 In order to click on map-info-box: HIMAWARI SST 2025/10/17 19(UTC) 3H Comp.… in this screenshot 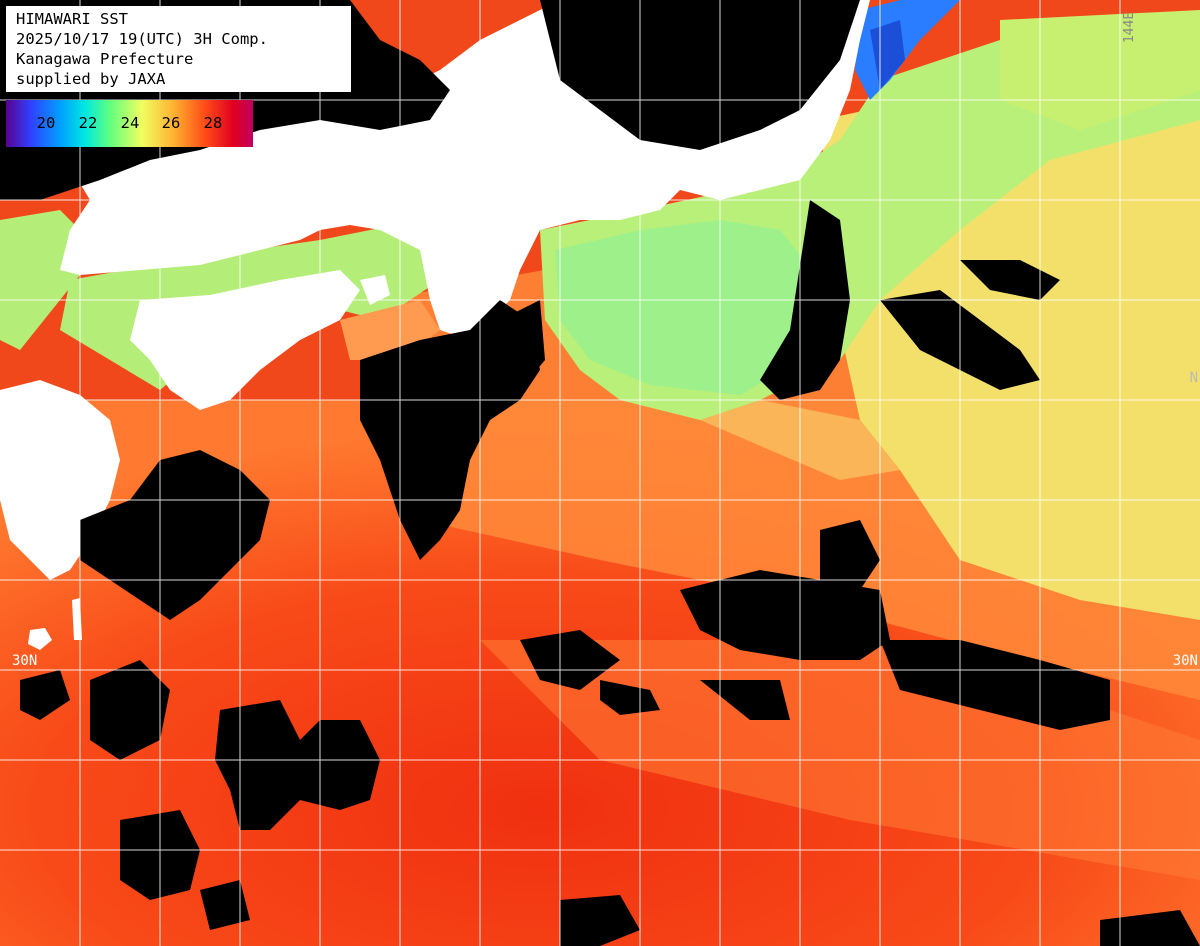, I will do `click(178, 49)`.